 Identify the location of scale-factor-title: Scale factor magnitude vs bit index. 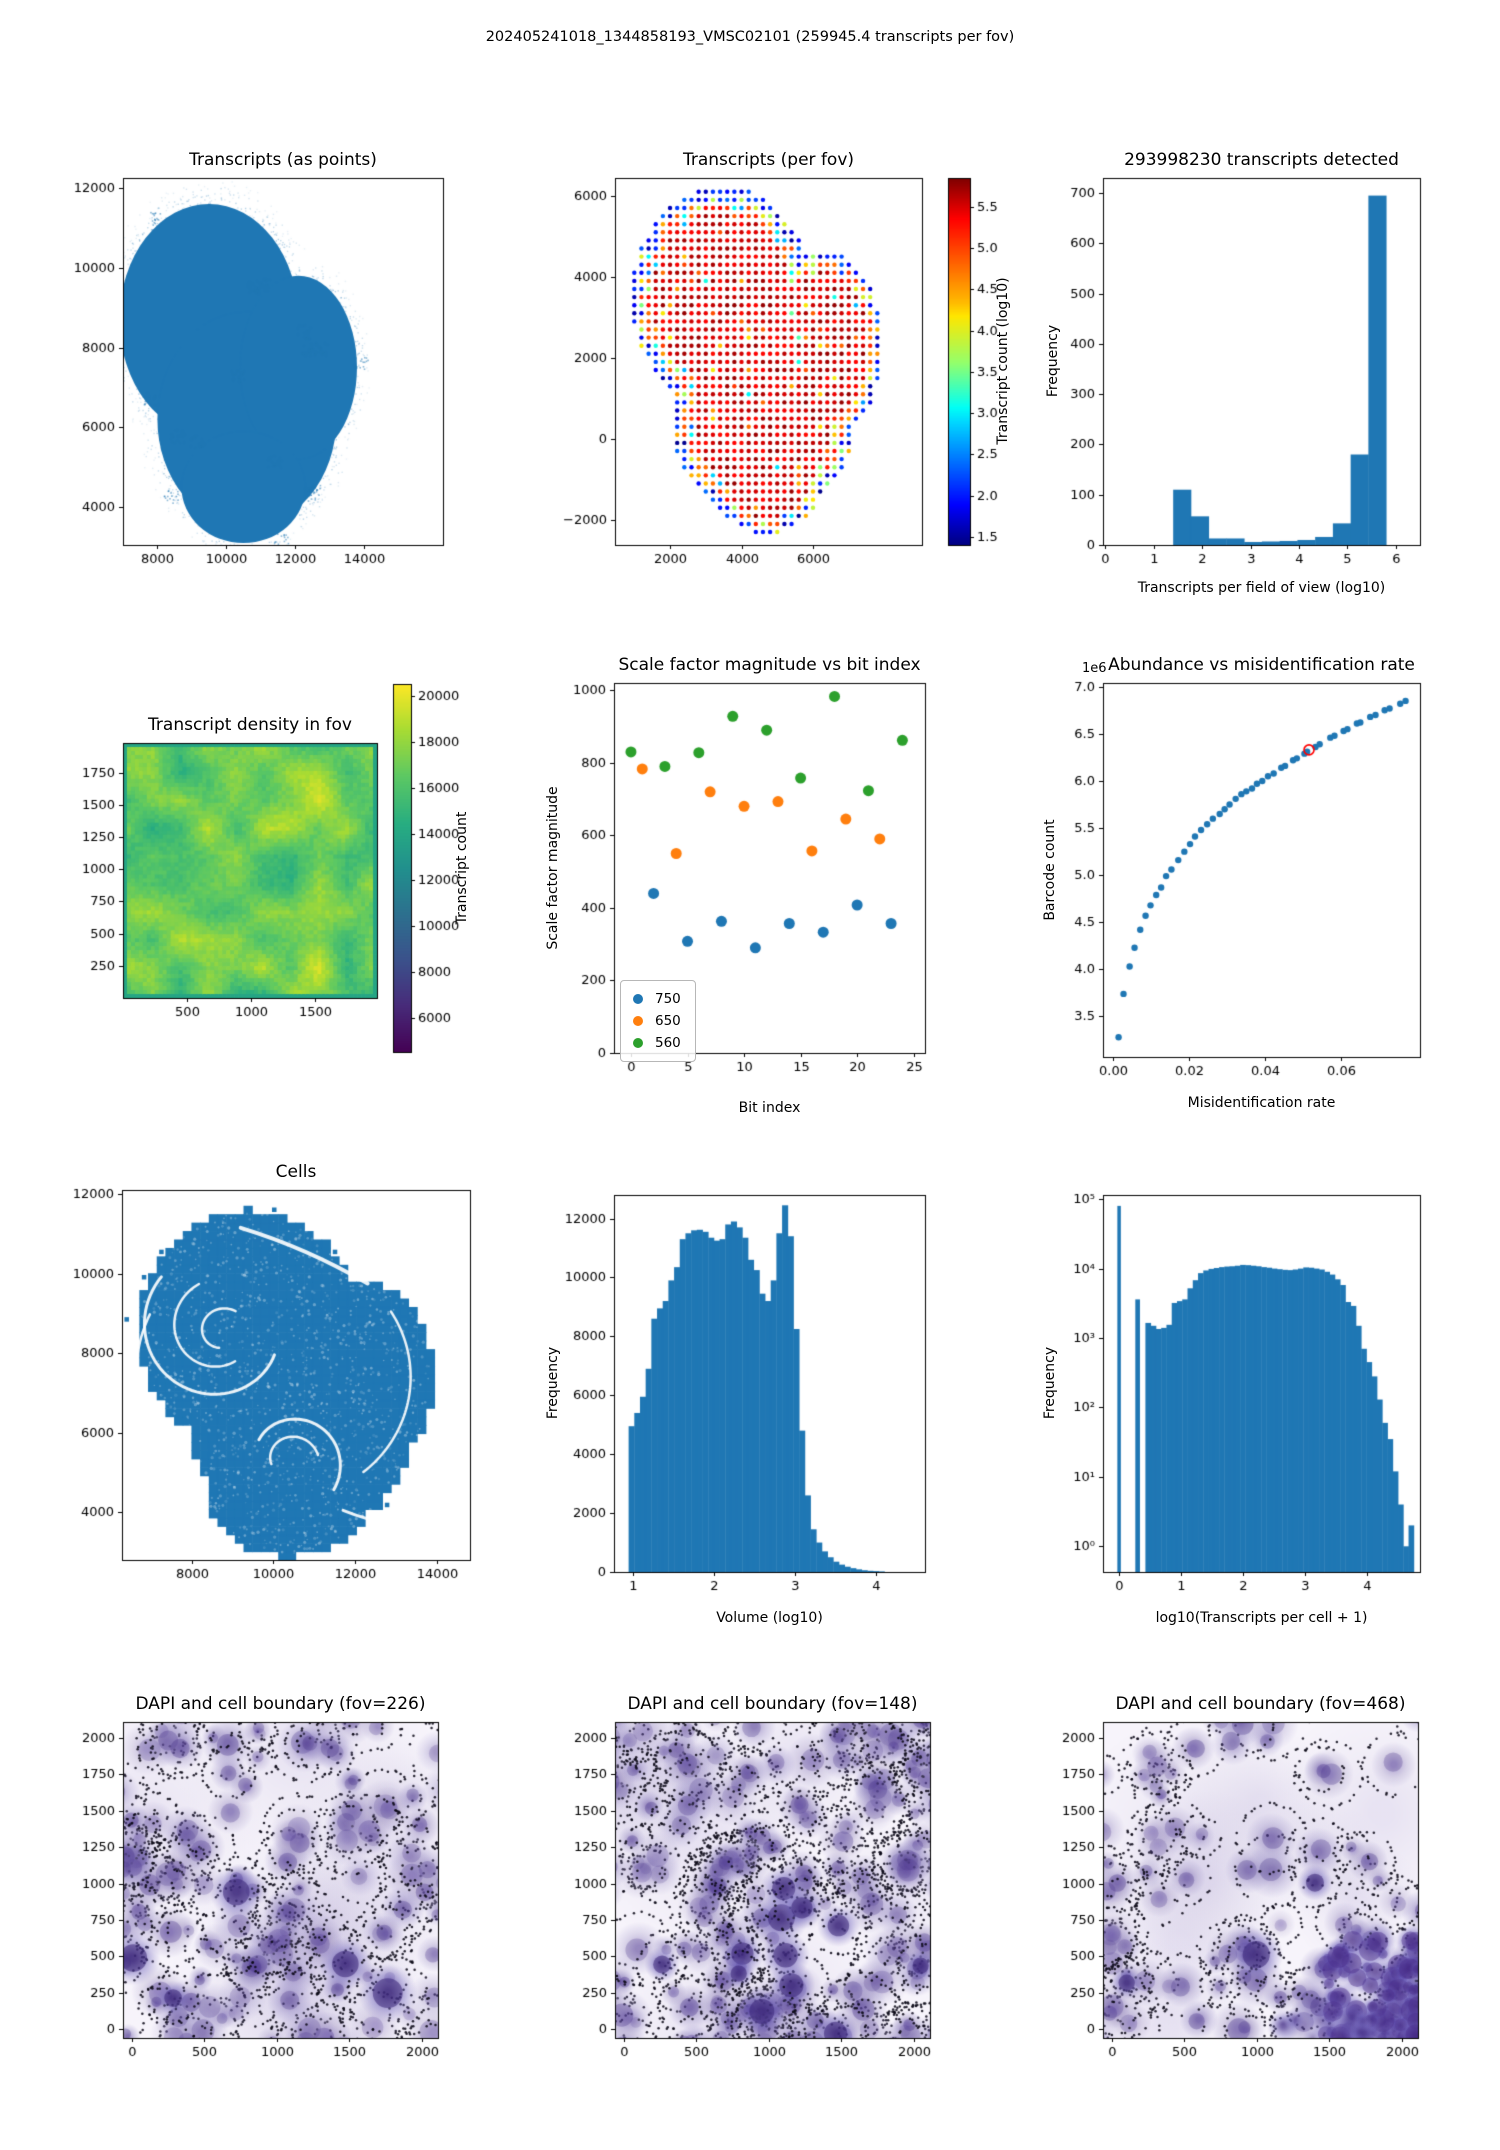
(769, 665).